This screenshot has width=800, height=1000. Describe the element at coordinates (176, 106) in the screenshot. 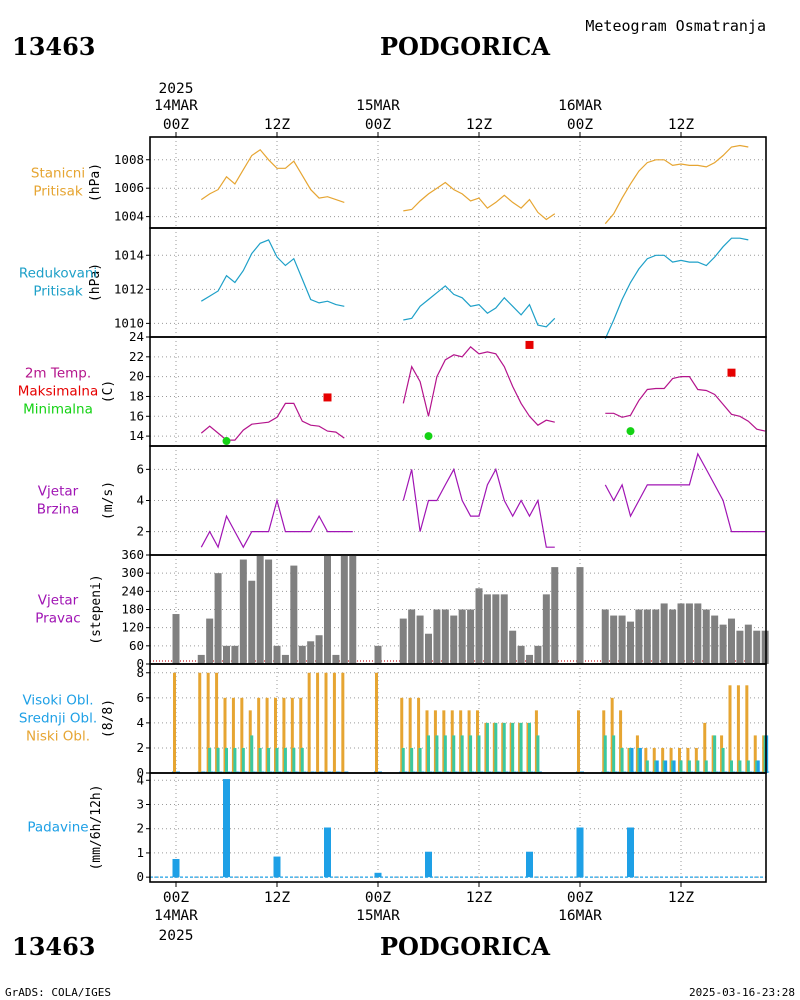

I see `date-label-top: 14MAR` at that location.